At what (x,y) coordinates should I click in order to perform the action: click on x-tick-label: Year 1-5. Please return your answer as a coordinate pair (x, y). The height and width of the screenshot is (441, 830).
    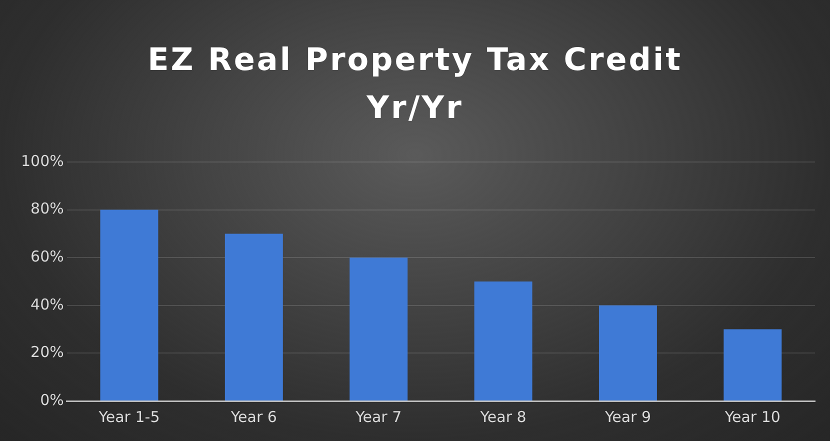
    Looking at the image, I should click on (129, 417).